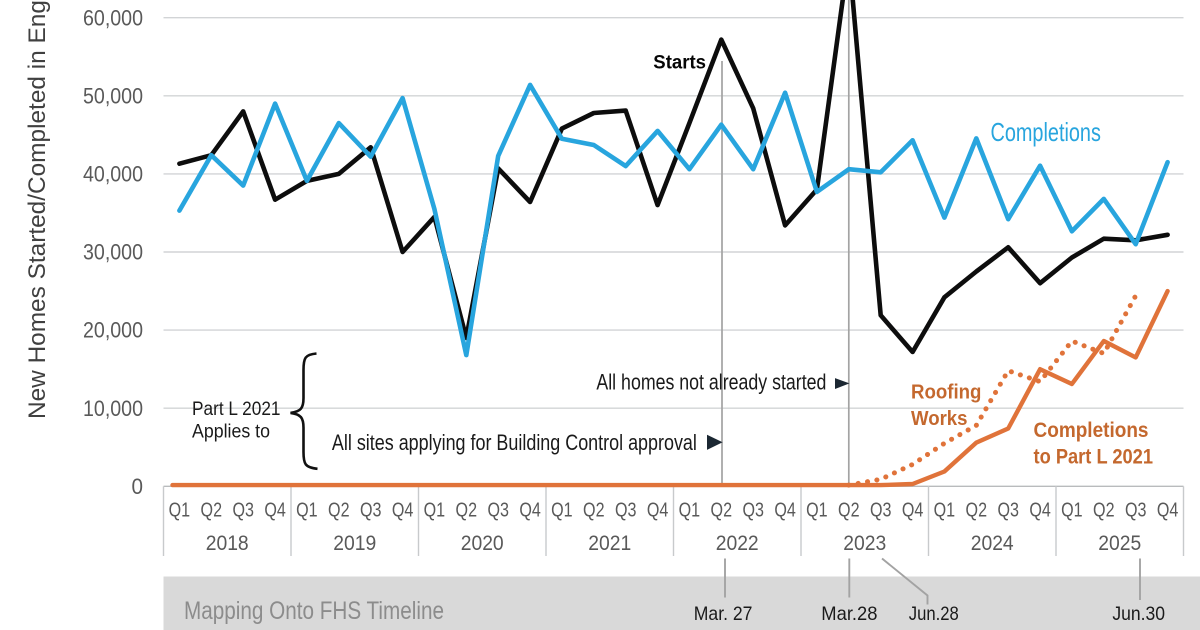  Describe the element at coordinates (609, 543) in the screenshot. I see `svg-text: 2021` at that location.